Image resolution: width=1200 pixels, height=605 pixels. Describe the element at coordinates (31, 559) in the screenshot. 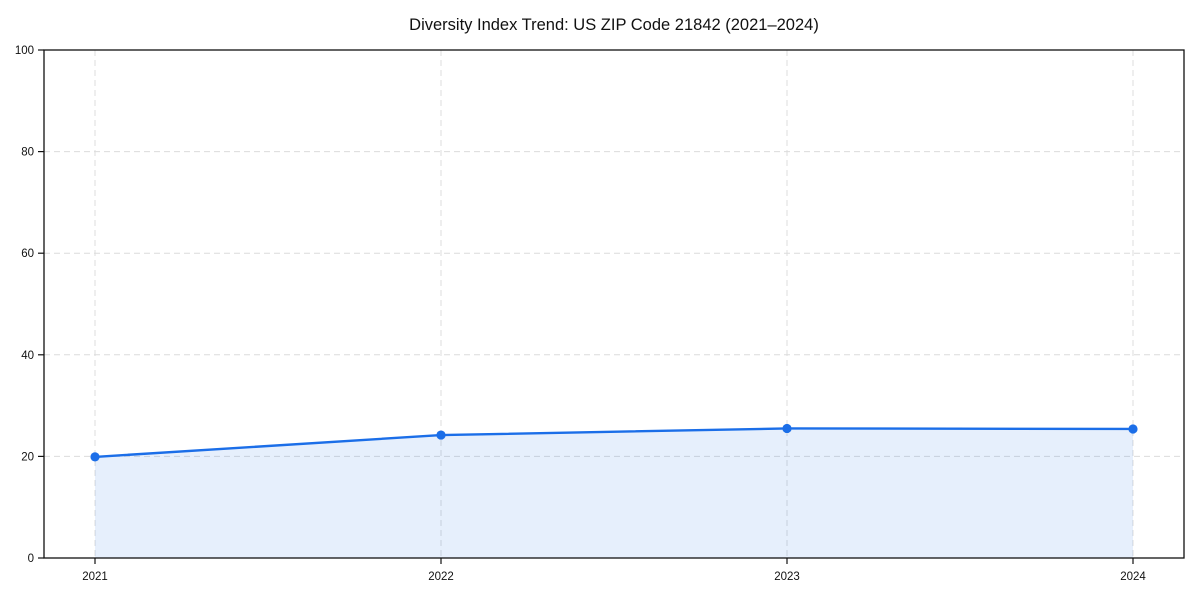

I see `y-tick-label: 0` at that location.